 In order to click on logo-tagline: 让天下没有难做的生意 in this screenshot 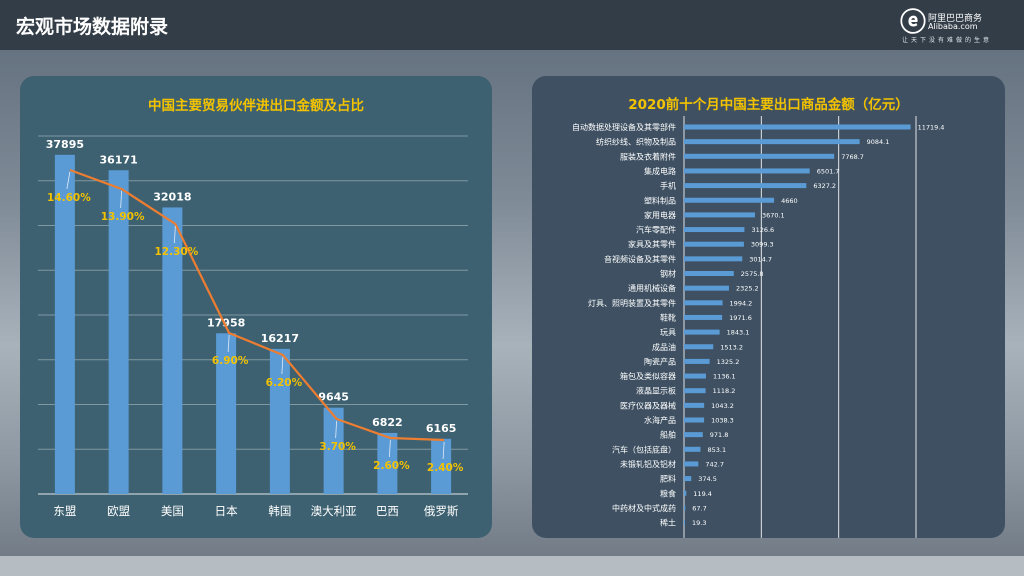, I will do `click(947, 40)`.